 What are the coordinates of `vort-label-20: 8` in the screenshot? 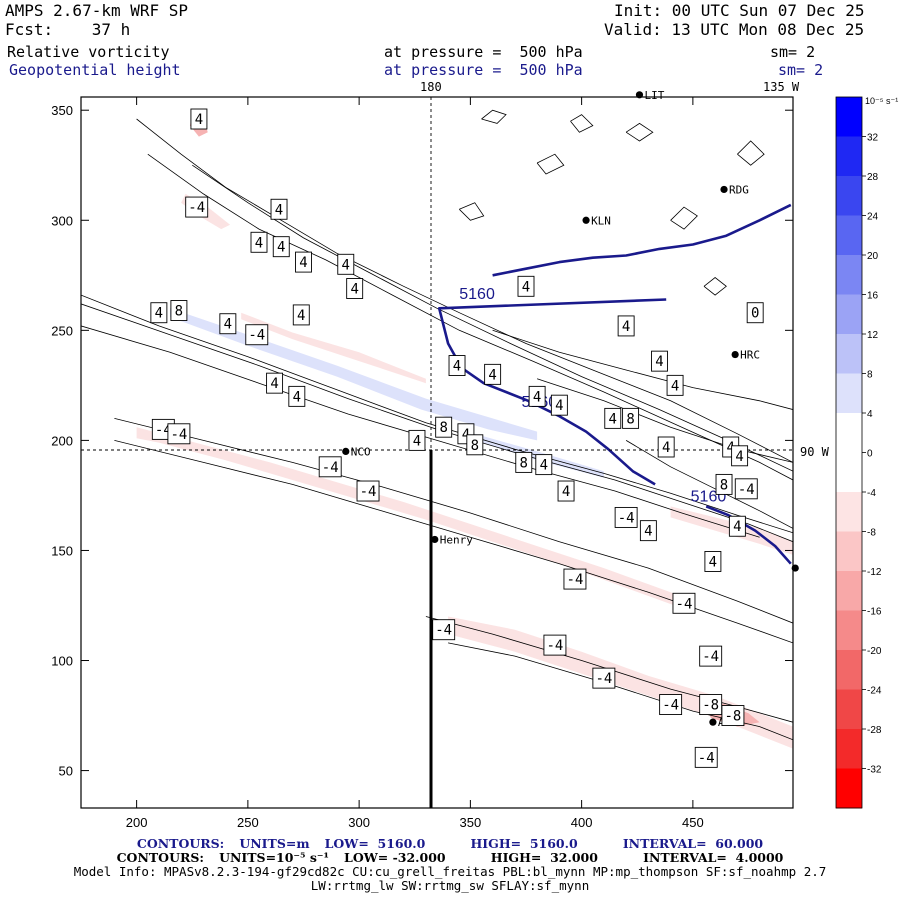 It's located at (475, 445).